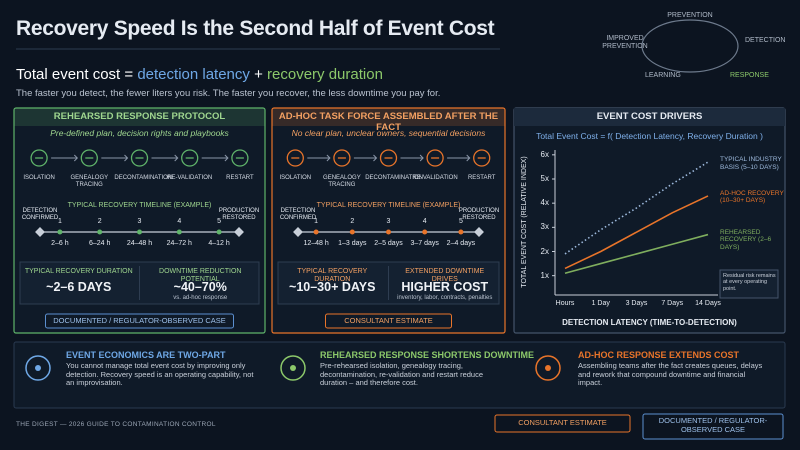  What do you see at coordinates (78, 271) in the screenshot?
I see `stat-label: TYPICAL RECOVERY DURATION` at bounding box center [78, 271].